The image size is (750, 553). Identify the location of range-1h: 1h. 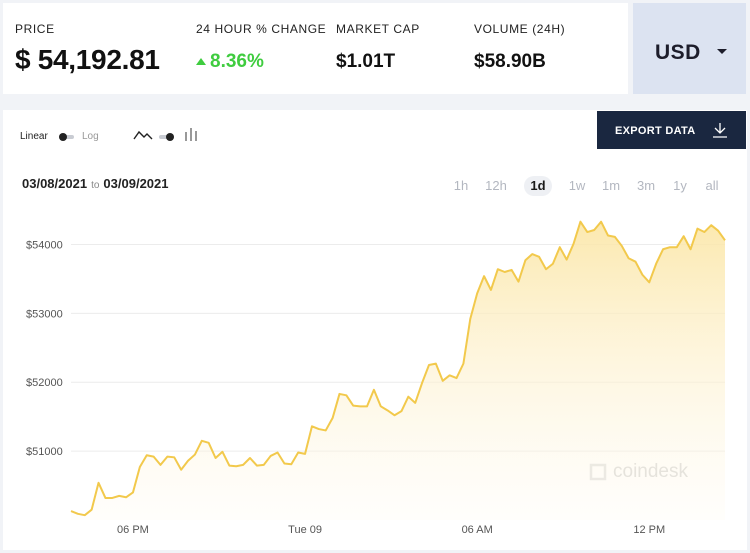
(461, 185).